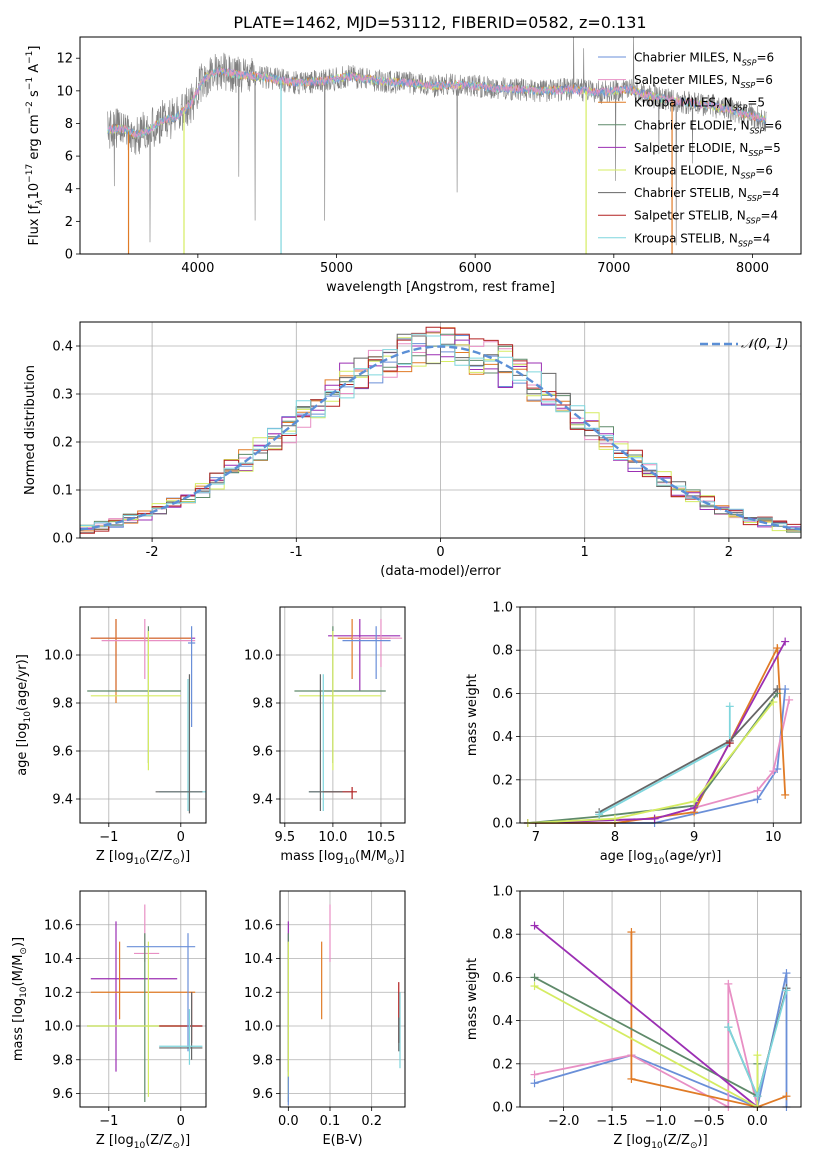 The width and height of the screenshot is (819, 1170). Describe the element at coordinates (708, 126) in the screenshot. I see `legend-label: Chabrier ELODIE, NSSP=6` at that location.